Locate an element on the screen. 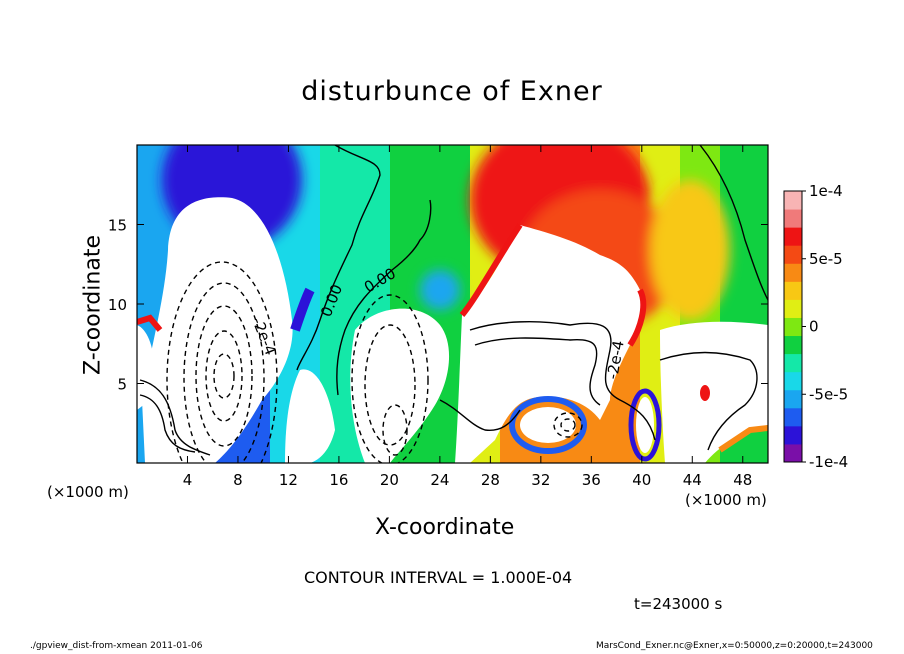 The height and width of the screenshot is (654, 904). x-tick-label: 12 is located at coordinates (288, 480).